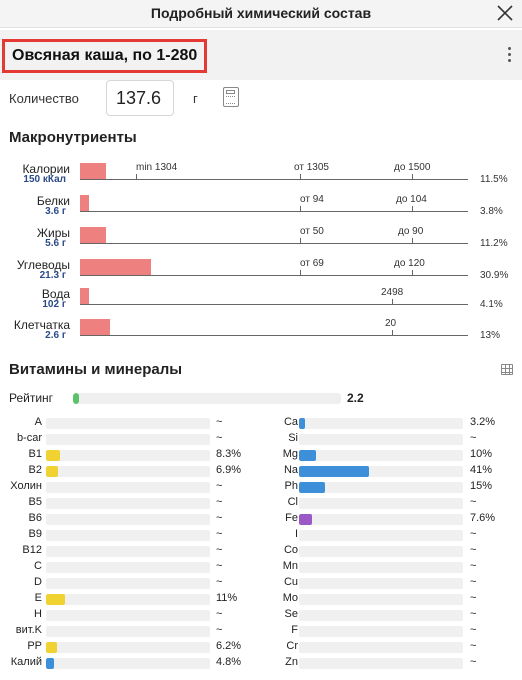 This screenshot has width=522, height=680. I want to click on nutrient-value: 3.2%, so click(483, 422).